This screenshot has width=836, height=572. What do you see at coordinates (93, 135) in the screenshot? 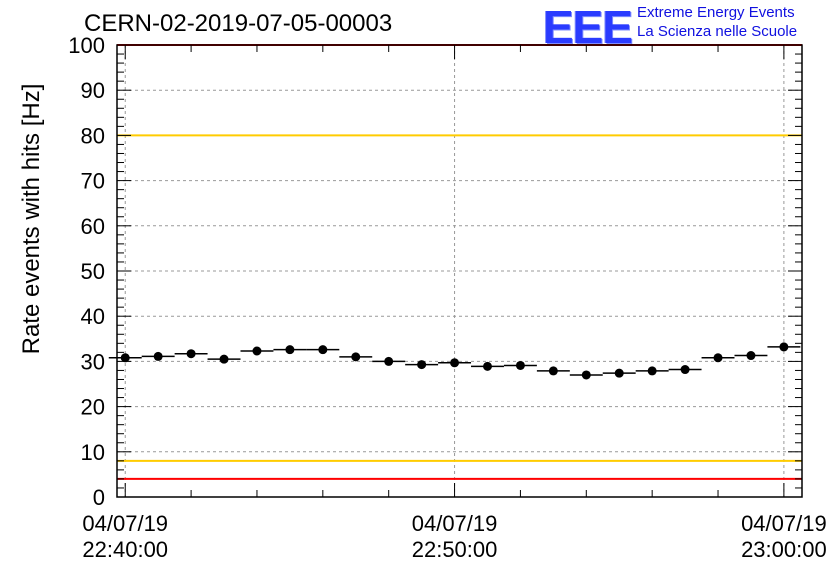
I see `y-tick-label: 80` at bounding box center [93, 135].